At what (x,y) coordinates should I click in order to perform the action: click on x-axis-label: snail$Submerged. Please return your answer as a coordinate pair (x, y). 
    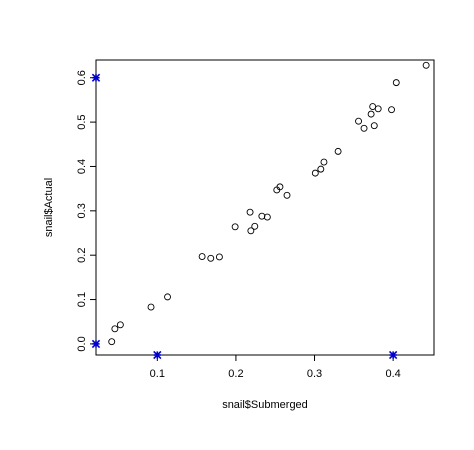
    Looking at the image, I should click on (265, 405).